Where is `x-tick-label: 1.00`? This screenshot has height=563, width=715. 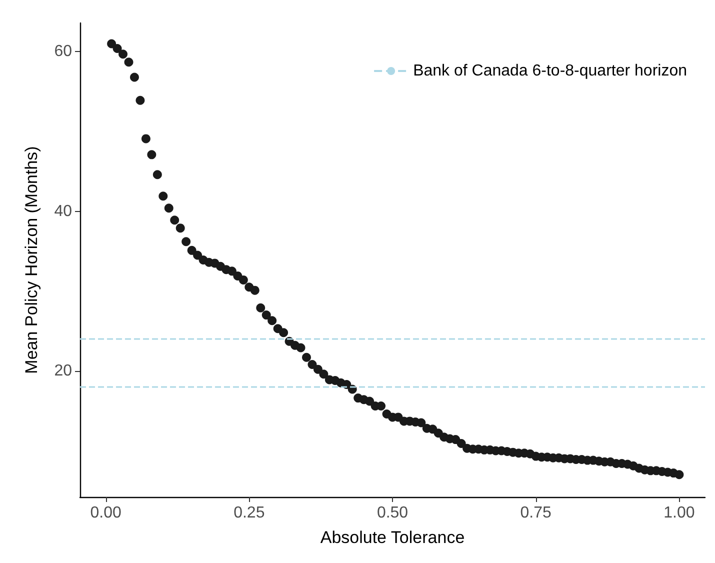
x-tick-label: 1.00 is located at coordinates (679, 513).